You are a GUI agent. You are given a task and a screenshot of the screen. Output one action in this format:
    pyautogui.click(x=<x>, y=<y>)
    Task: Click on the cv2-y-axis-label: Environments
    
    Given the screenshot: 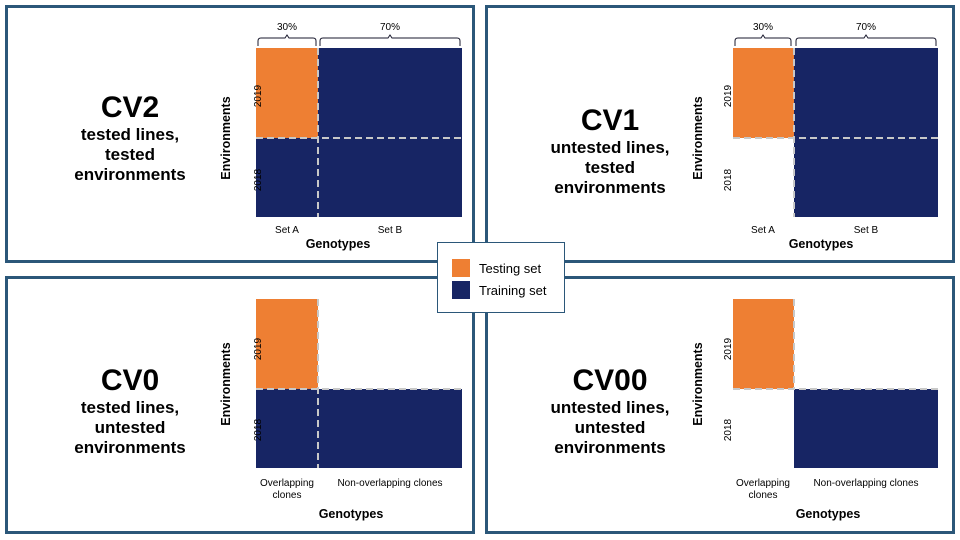 What is the action you would take?
    pyautogui.click(x=226, y=137)
    